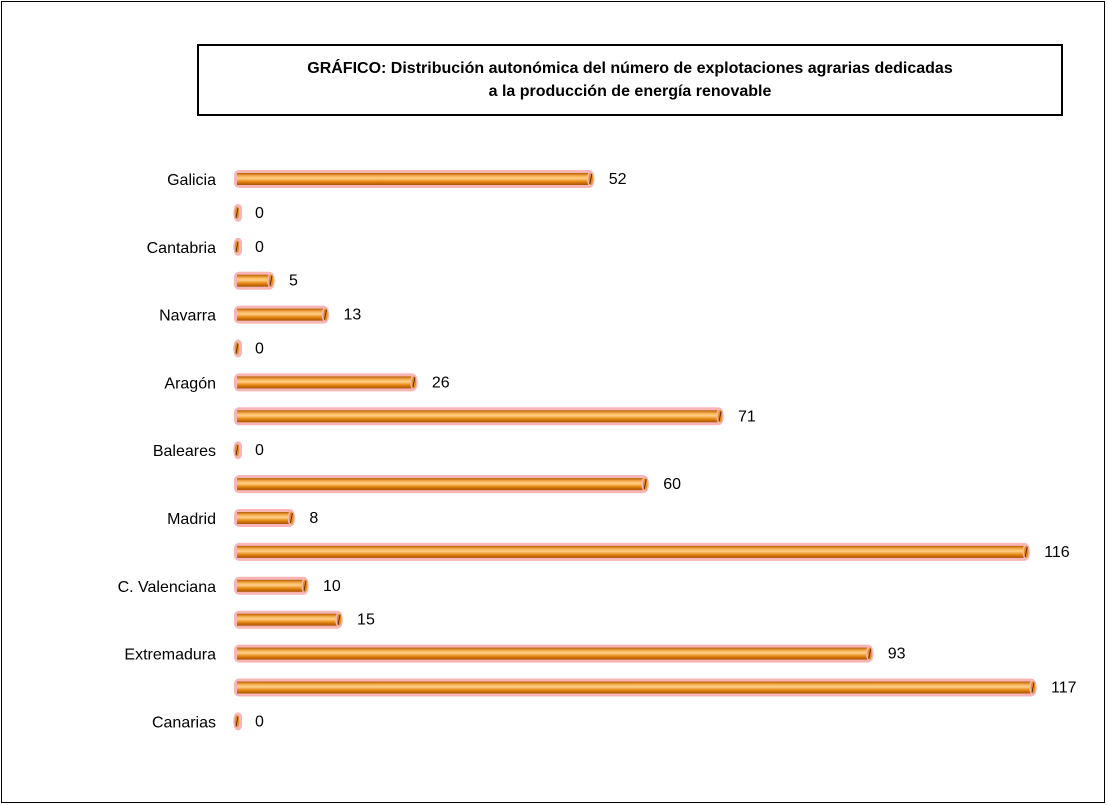  What do you see at coordinates (1057, 552) in the screenshot?
I see `value-label-11: 116` at bounding box center [1057, 552].